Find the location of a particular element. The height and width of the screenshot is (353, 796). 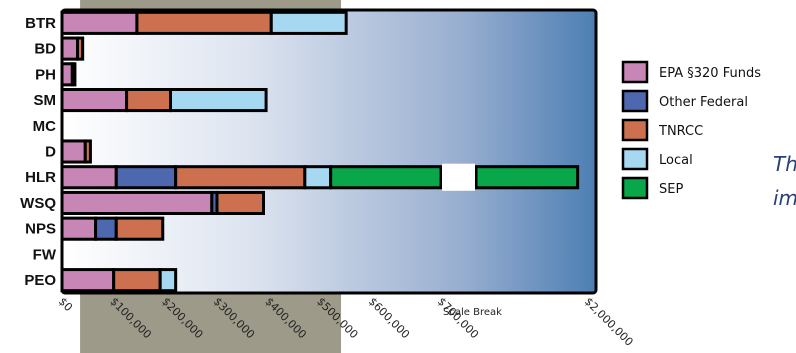

cropped-side-text-line-2: im is located at coordinates (784, 198).